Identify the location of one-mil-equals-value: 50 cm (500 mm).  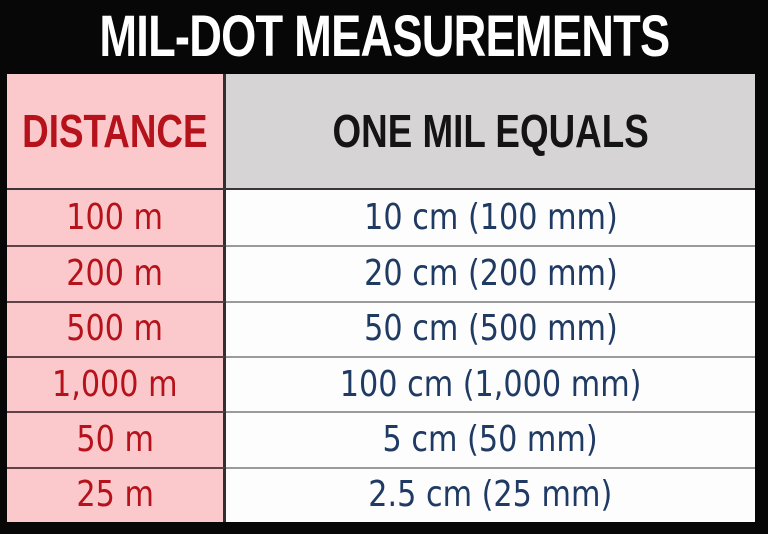
(490, 329).